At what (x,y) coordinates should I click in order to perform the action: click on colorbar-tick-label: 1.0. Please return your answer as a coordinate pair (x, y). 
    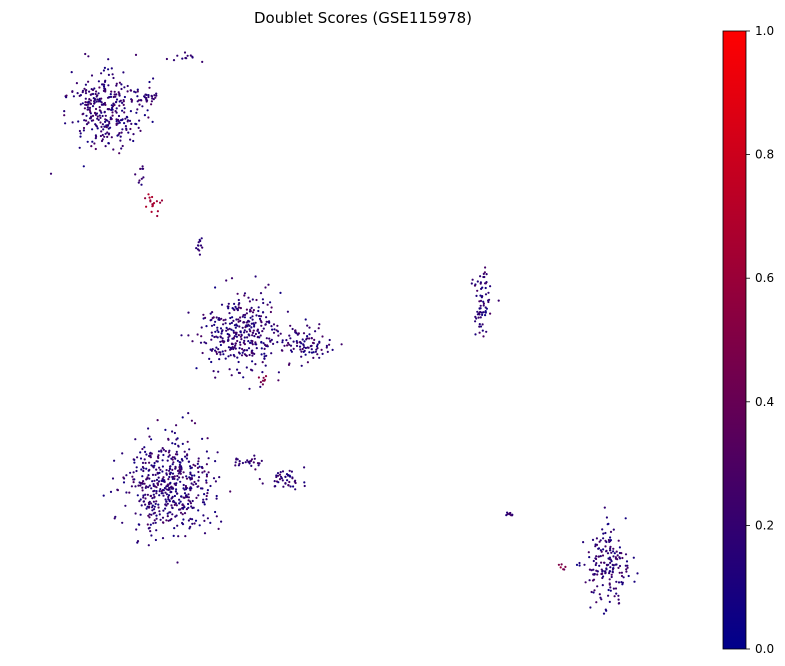
    Looking at the image, I should click on (764, 31).